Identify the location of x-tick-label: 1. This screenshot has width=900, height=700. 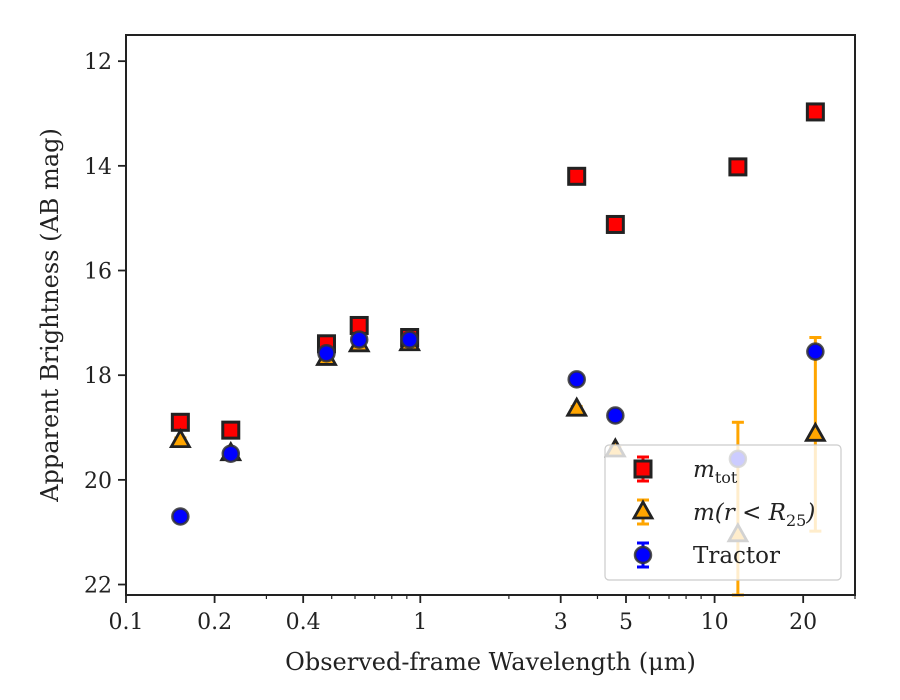
(420, 622).